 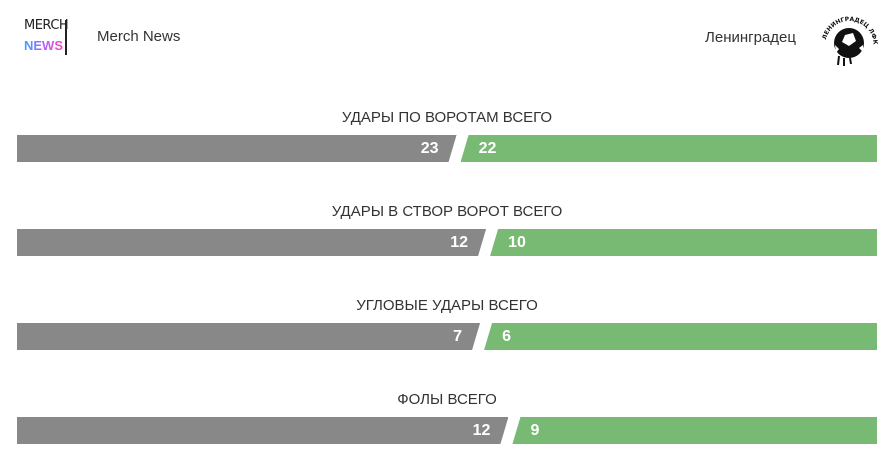 What do you see at coordinates (506, 336) in the screenshot?
I see `away-value: 6` at bounding box center [506, 336].